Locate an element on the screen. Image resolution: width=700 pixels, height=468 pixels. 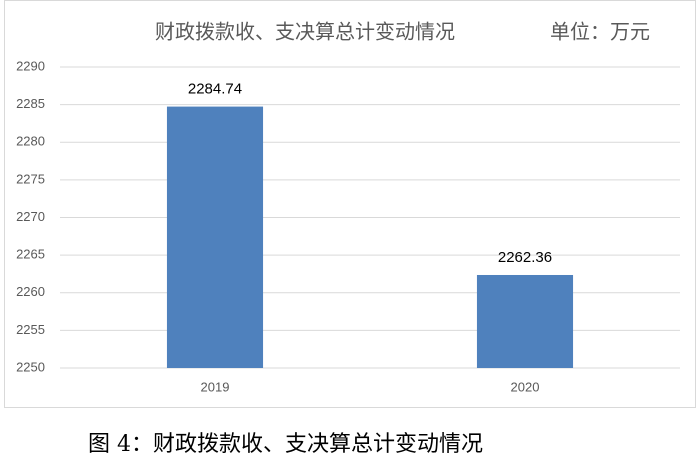
unit-label: 单位：万元 is located at coordinates (600, 32).